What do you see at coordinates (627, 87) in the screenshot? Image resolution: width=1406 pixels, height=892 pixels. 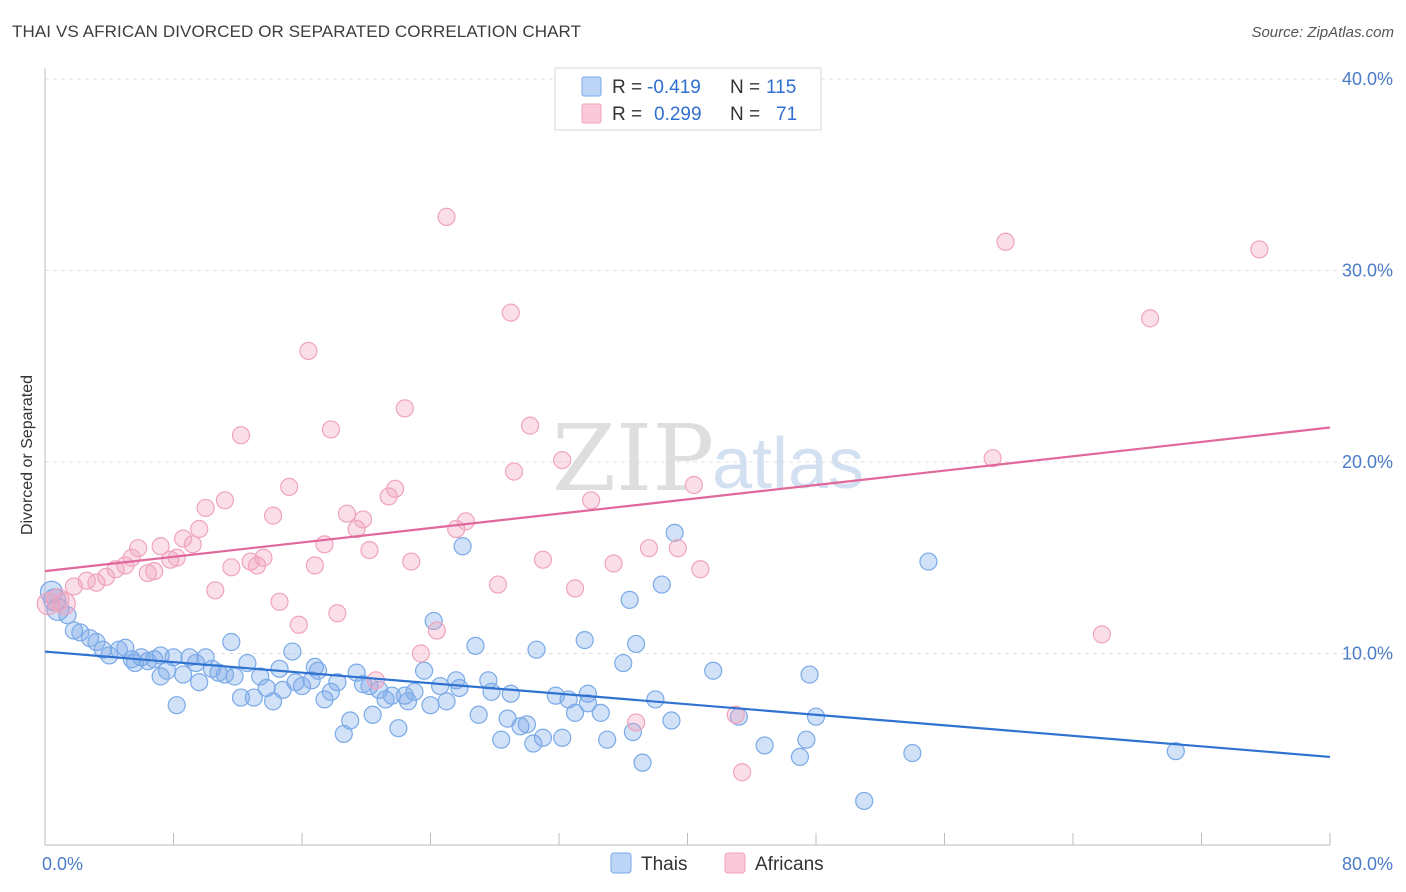 I see `legend-r-label-thais: R =` at bounding box center [627, 87].